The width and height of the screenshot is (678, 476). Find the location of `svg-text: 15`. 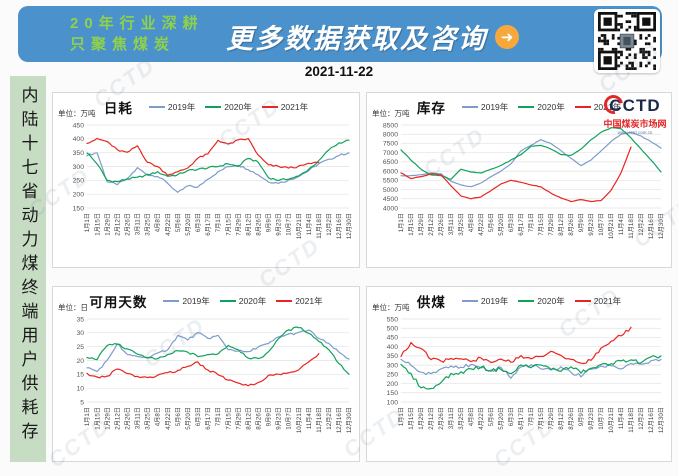

svg-text: 15 is located at coordinates (80, 375).